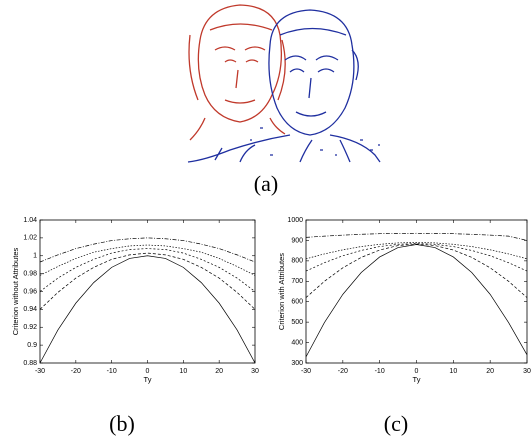 This screenshot has width=532, height=442. What do you see at coordinates (297, 363) in the screenshot?
I see `y-tick-label: 300` at bounding box center [297, 363].